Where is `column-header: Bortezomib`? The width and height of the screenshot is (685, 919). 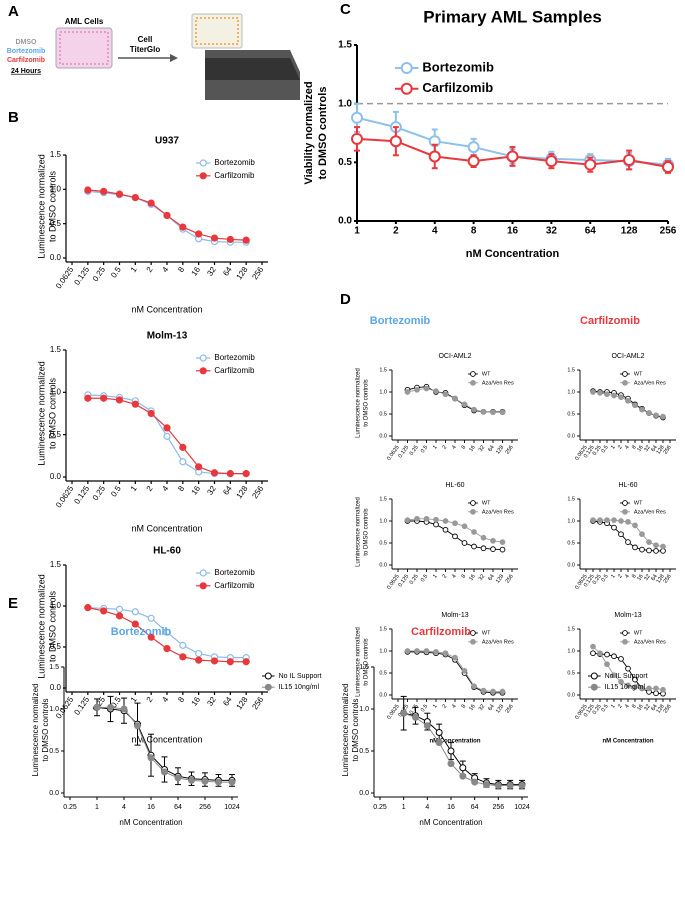
column-header: Bortezomib is located at coordinates (400, 321).